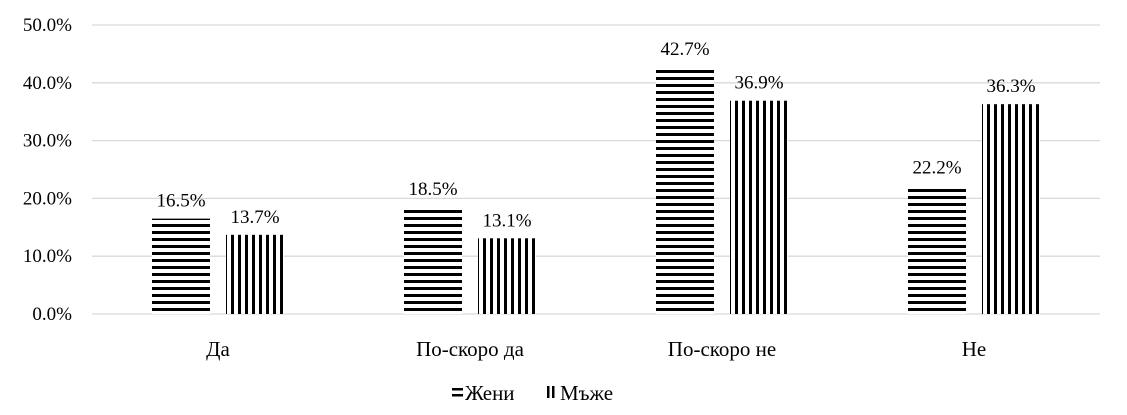 The height and width of the screenshot is (415, 1127). I want to click on data-label: 36.9%, so click(758, 83).